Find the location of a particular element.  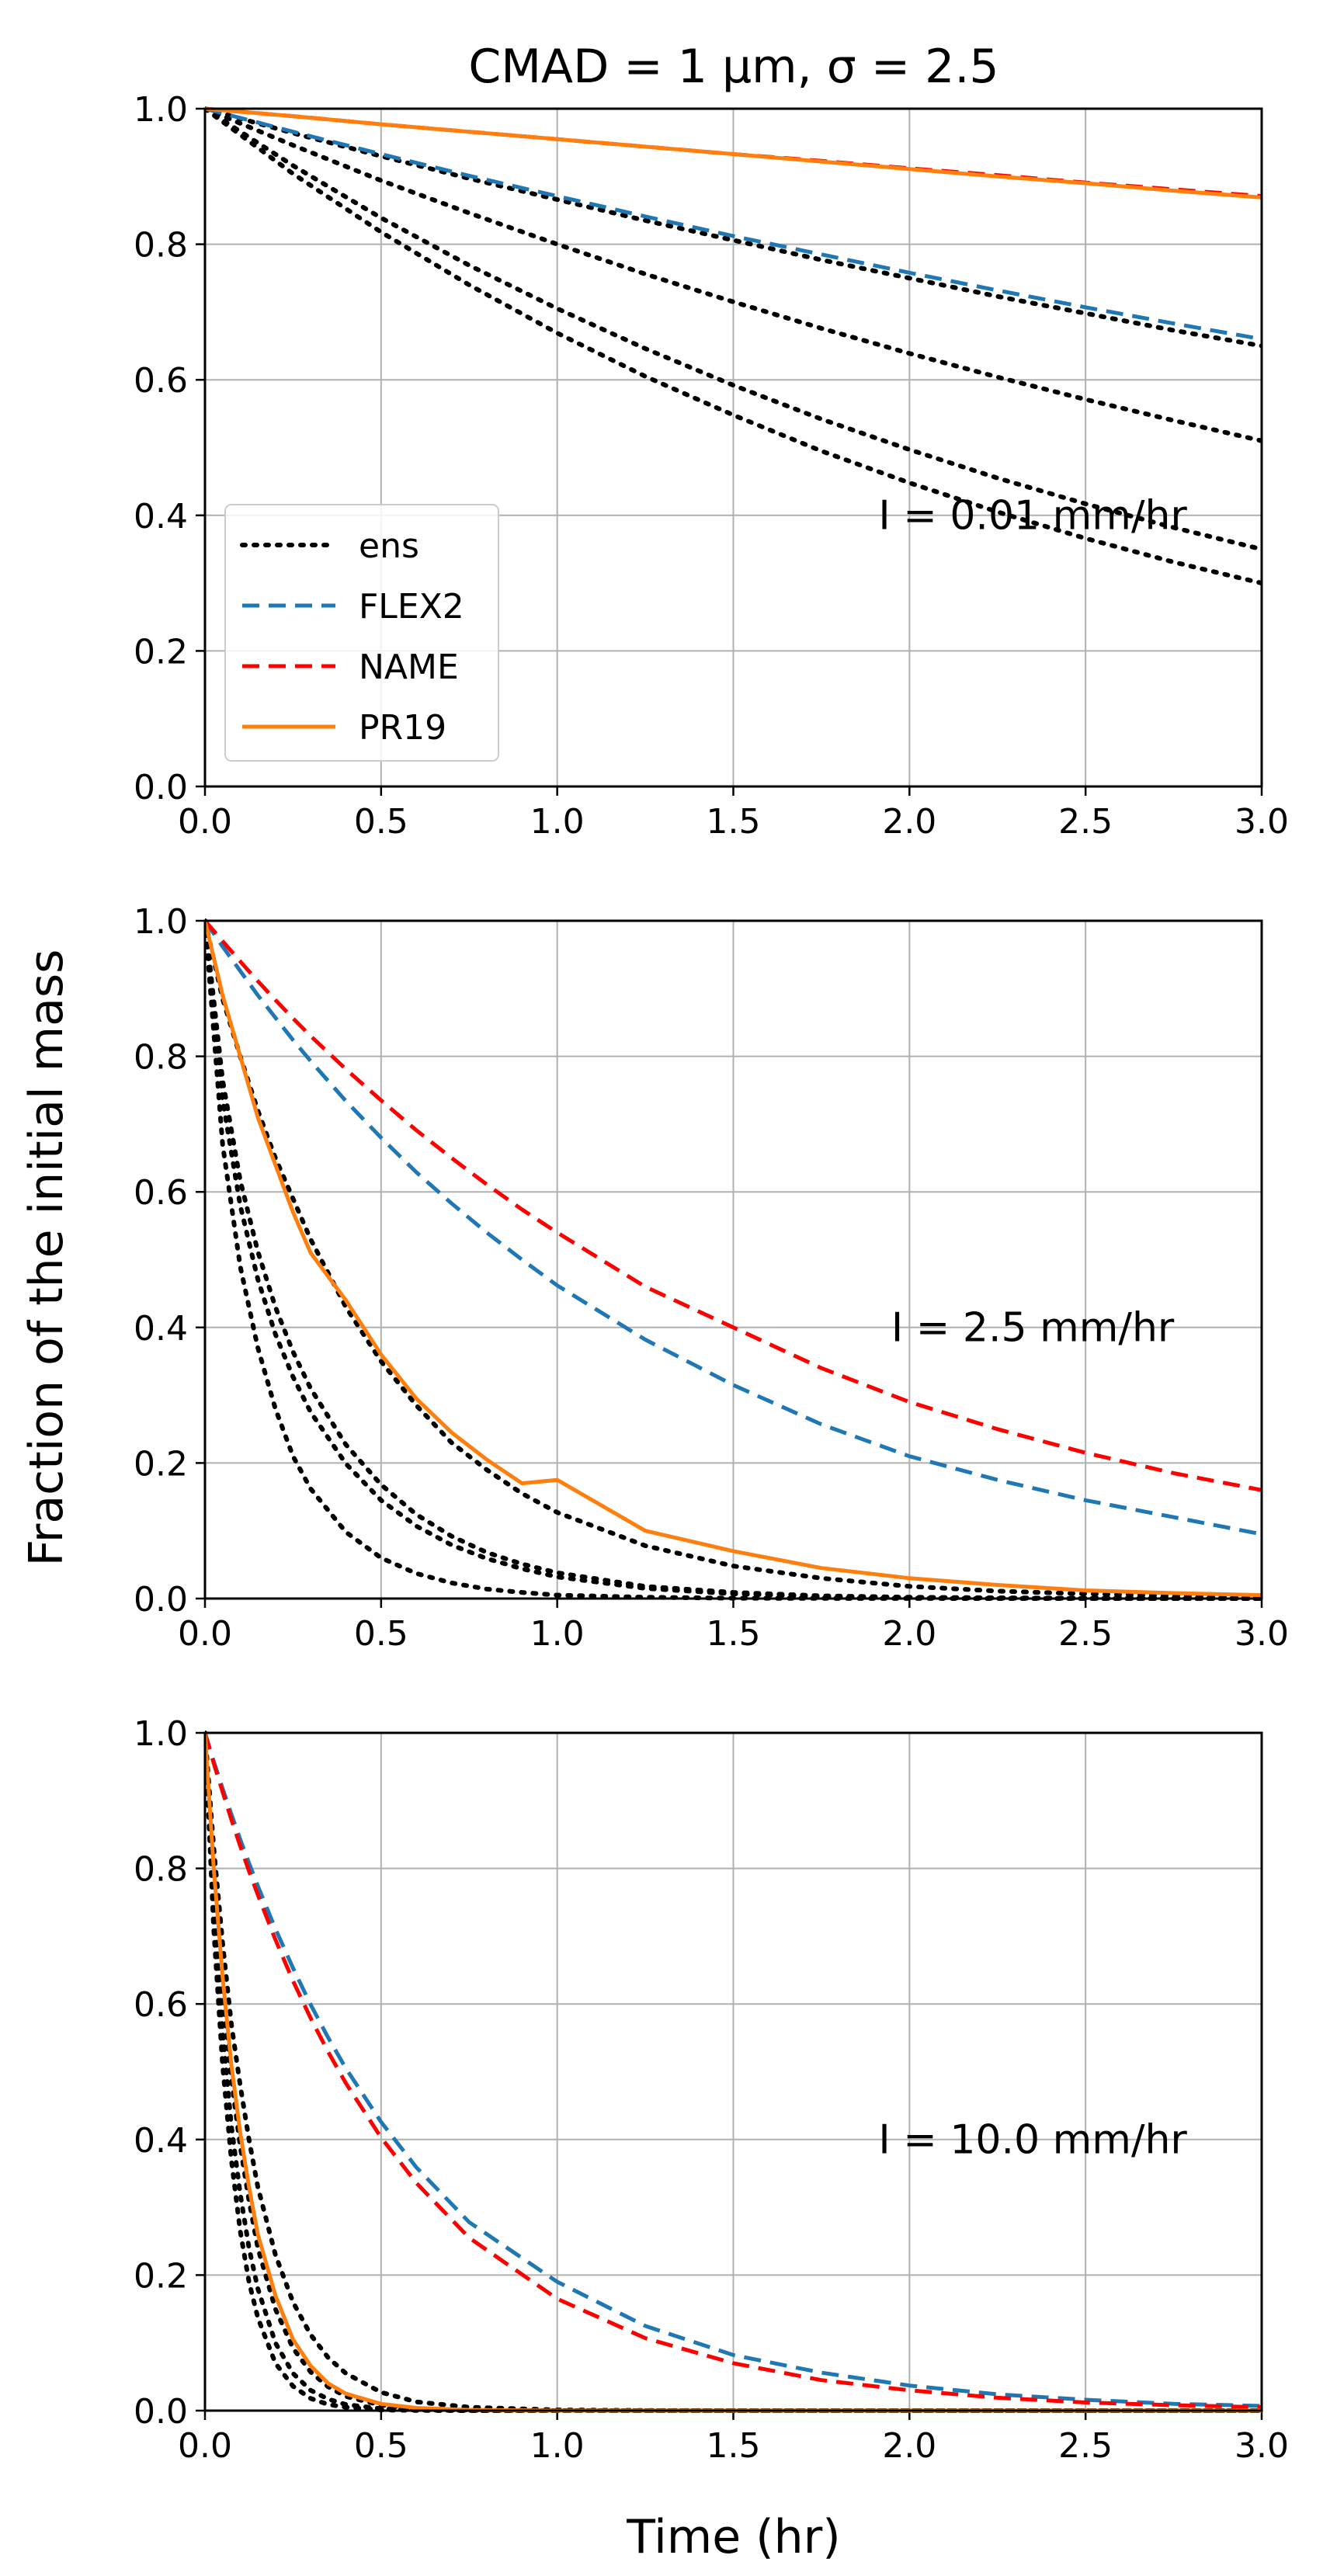

intensity-annotation: I = 10.0 mm/hr is located at coordinates (1032, 2139).